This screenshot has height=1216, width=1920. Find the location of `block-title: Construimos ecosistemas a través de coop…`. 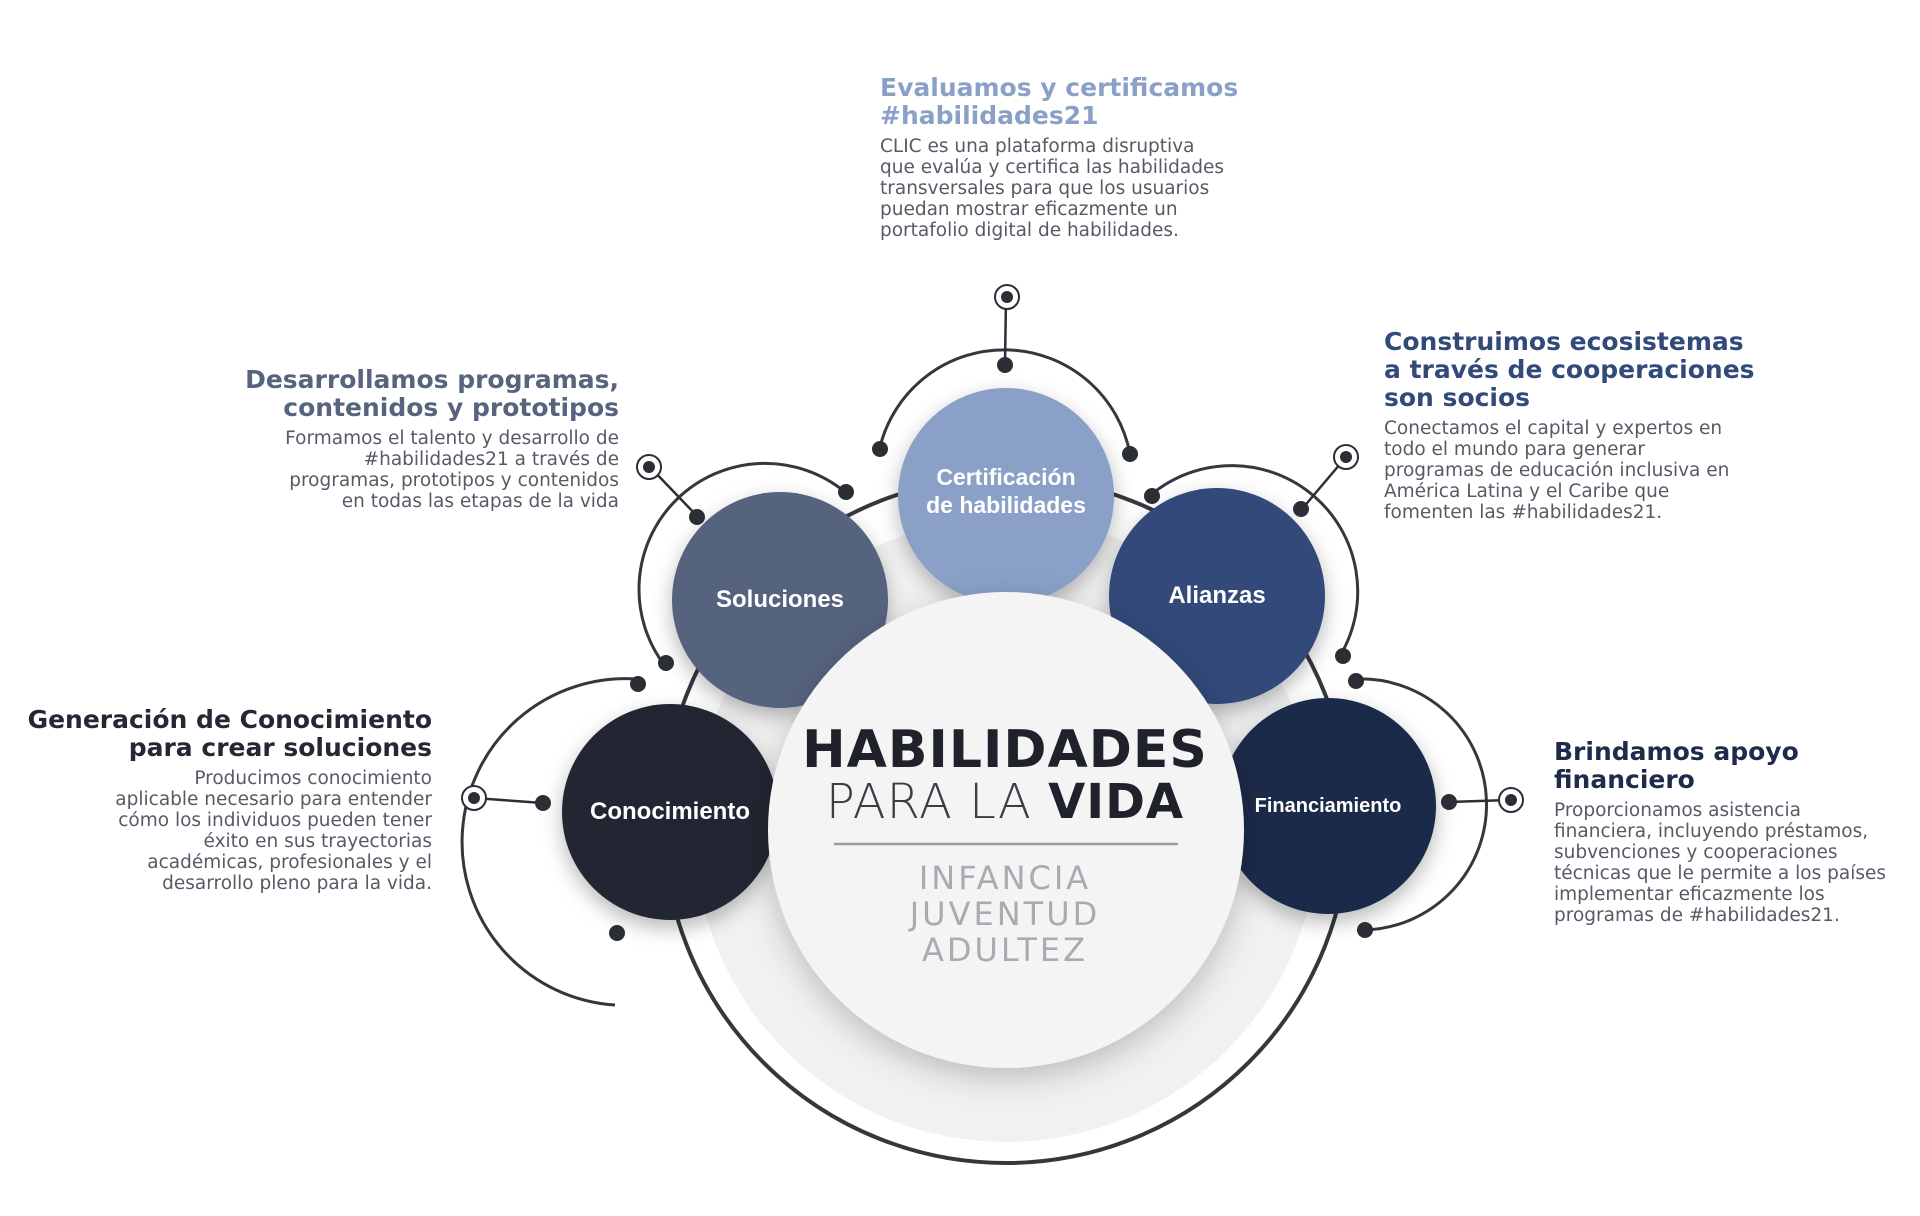

block-title: Construimos ecosistemas a través de coop… is located at coordinates (1569, 370).